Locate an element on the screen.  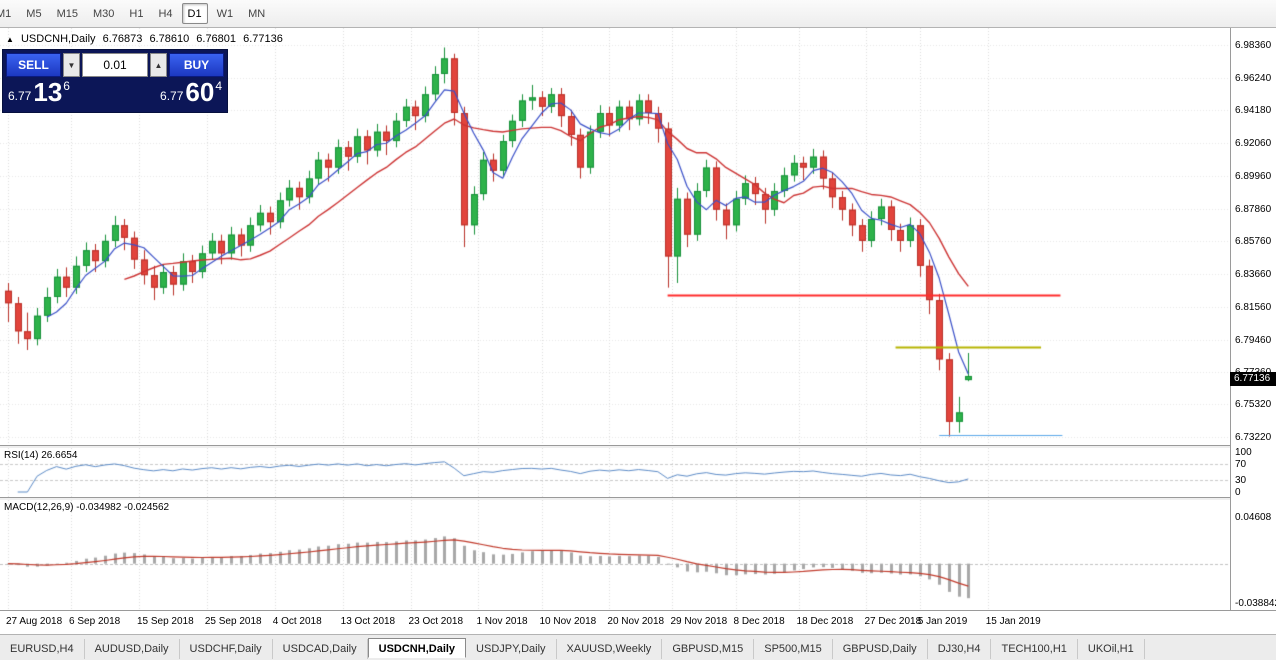
time-axis-label: 27 Dec 2018 is located at coordinates (893, 621).